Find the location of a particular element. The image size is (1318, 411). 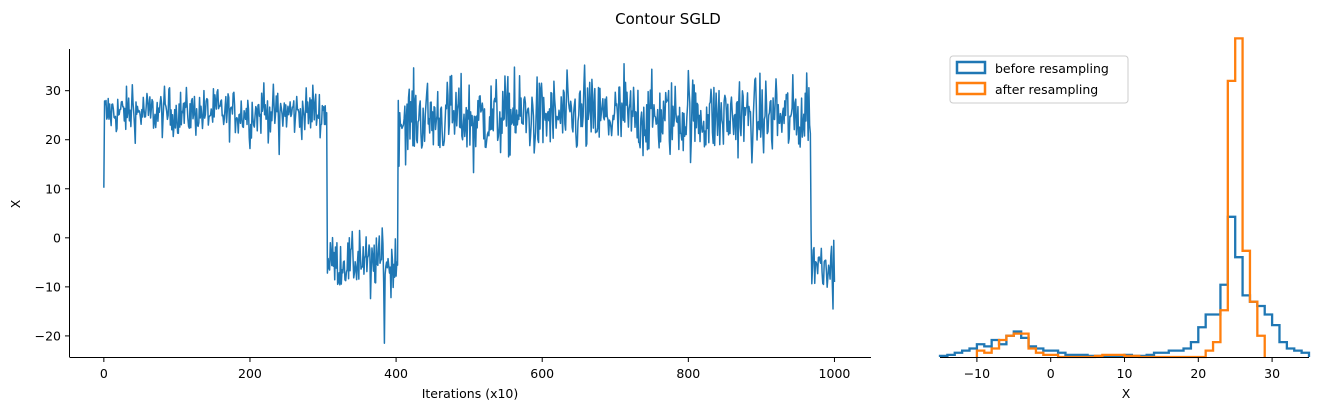

line-x-tick-label: 200 is located at coordinates (250, 373).